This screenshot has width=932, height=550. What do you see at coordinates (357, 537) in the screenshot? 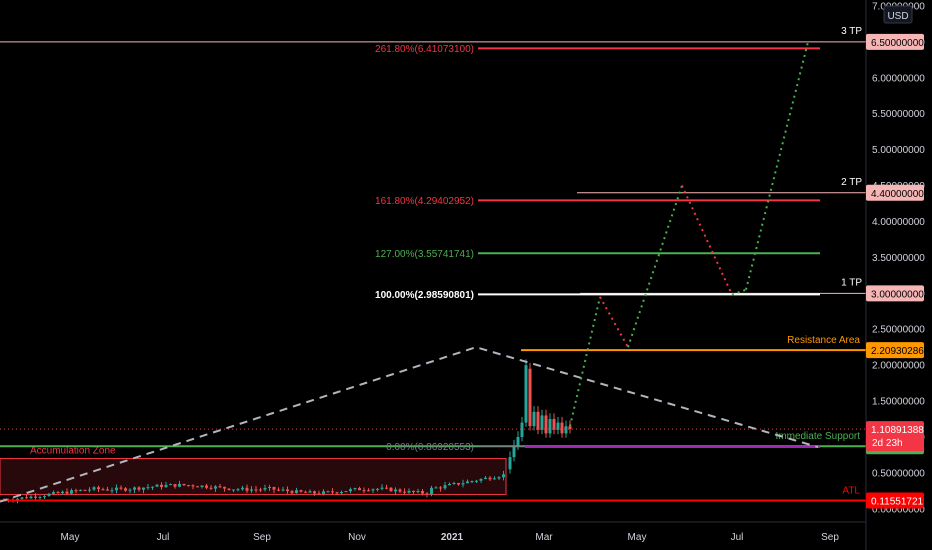
I see `time-tick-label: Nov` at bounding box center [357, 537].